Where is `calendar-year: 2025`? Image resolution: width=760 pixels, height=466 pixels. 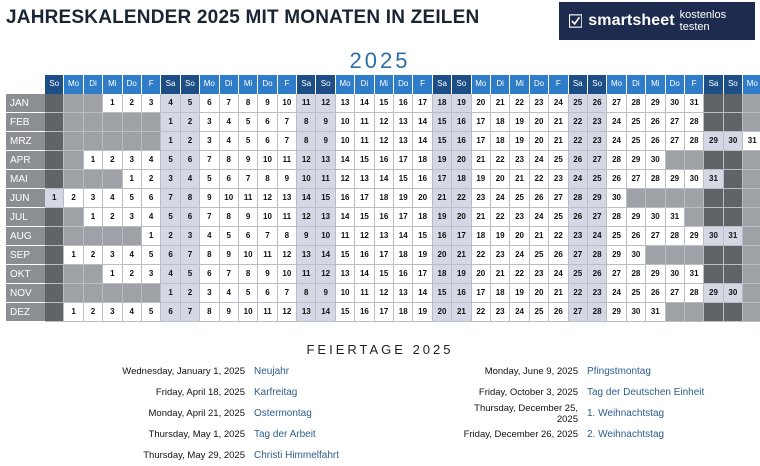 calendar-year: 2025 is located at coordinates (380, 60).